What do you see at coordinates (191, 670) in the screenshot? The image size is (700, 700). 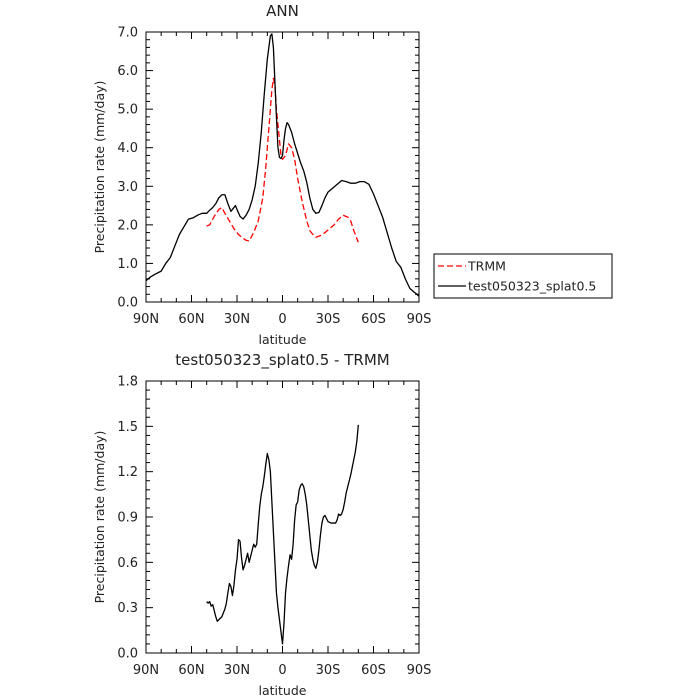 I see `bottom-x-tick-label: 60N` at bounding box center [191, 670].